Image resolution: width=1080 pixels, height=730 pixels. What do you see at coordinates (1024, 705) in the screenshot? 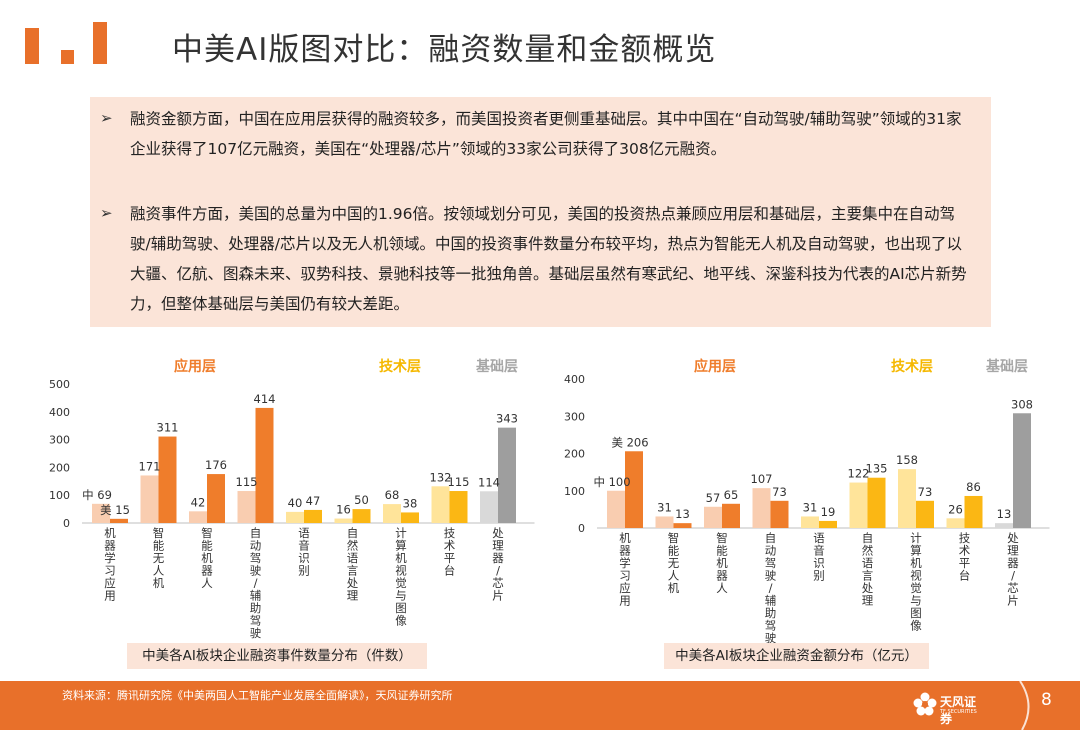
I see `footer-curve-decoration` at bounding box center [1024, 705].